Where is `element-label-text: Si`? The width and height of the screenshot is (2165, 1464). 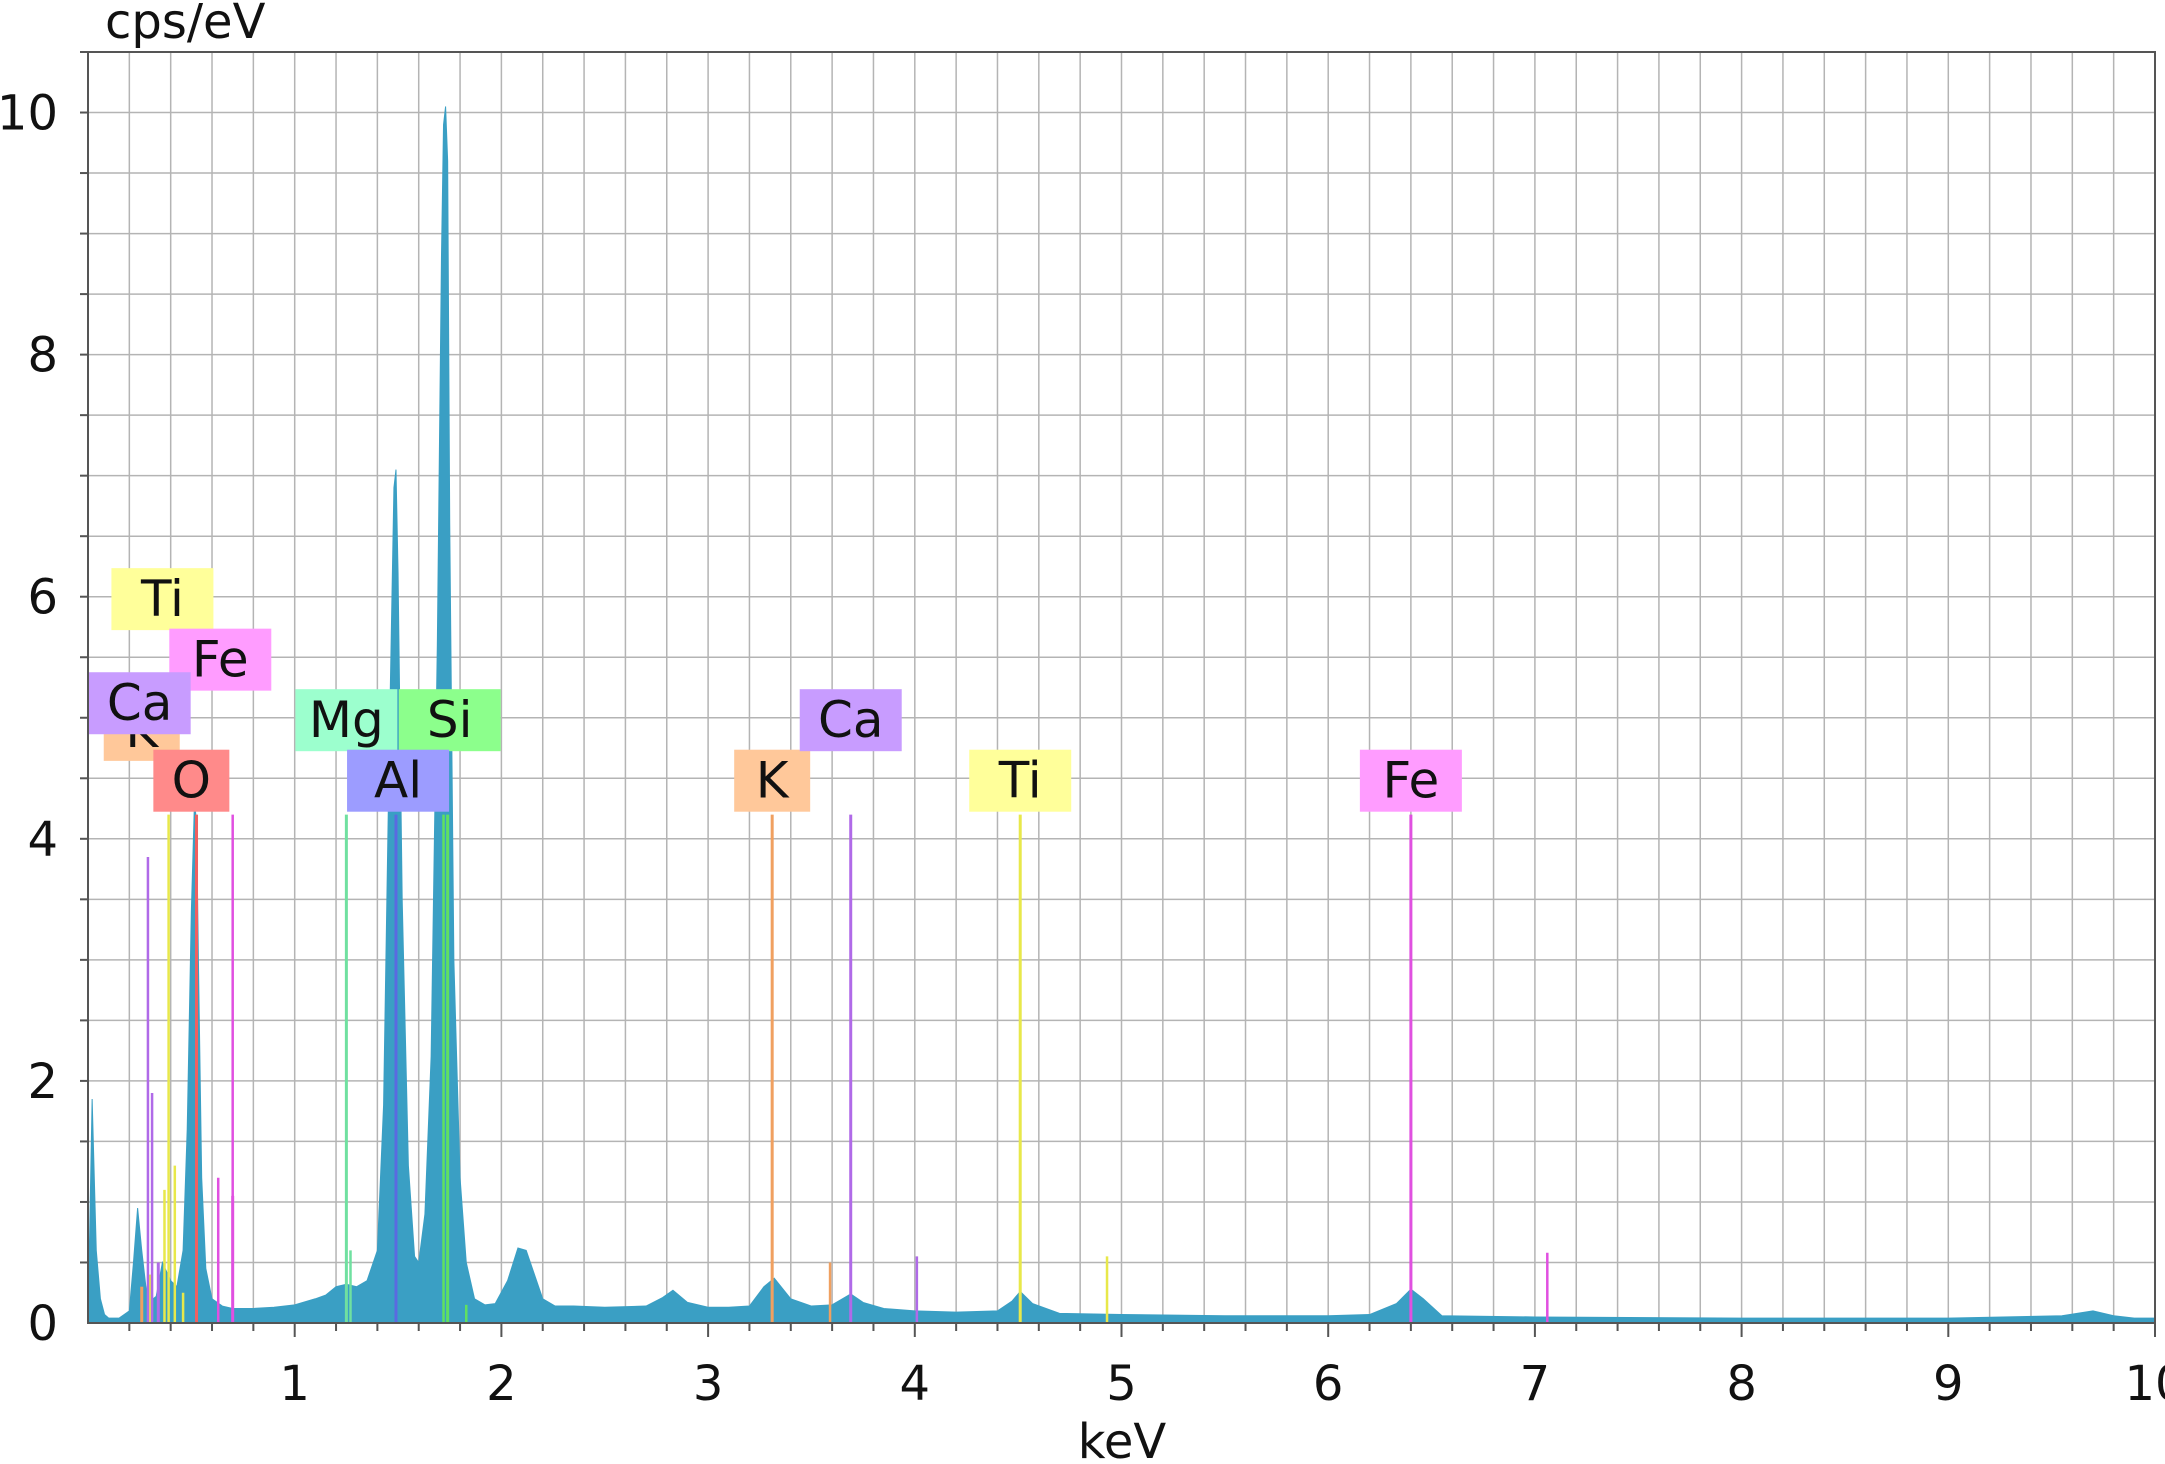
element-label-text: Si is located at coordinates (450, 720).